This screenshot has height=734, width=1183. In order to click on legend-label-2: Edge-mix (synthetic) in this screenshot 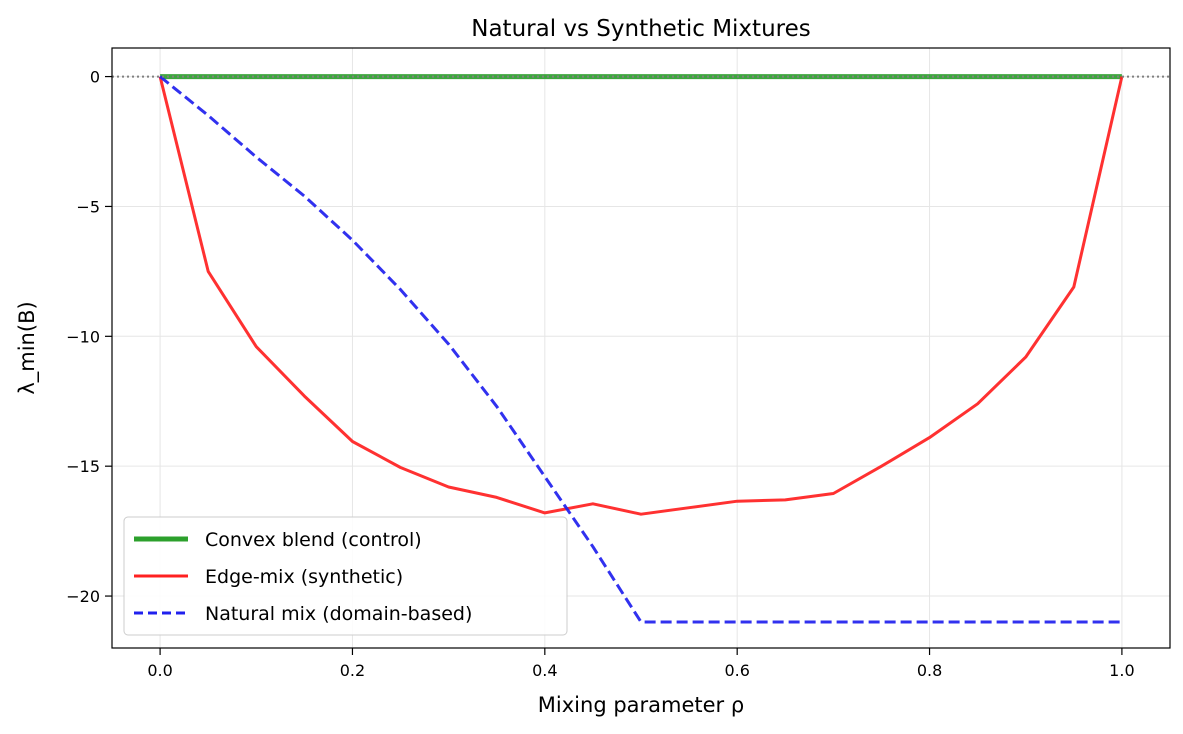, I will do `click(304, 577)`.